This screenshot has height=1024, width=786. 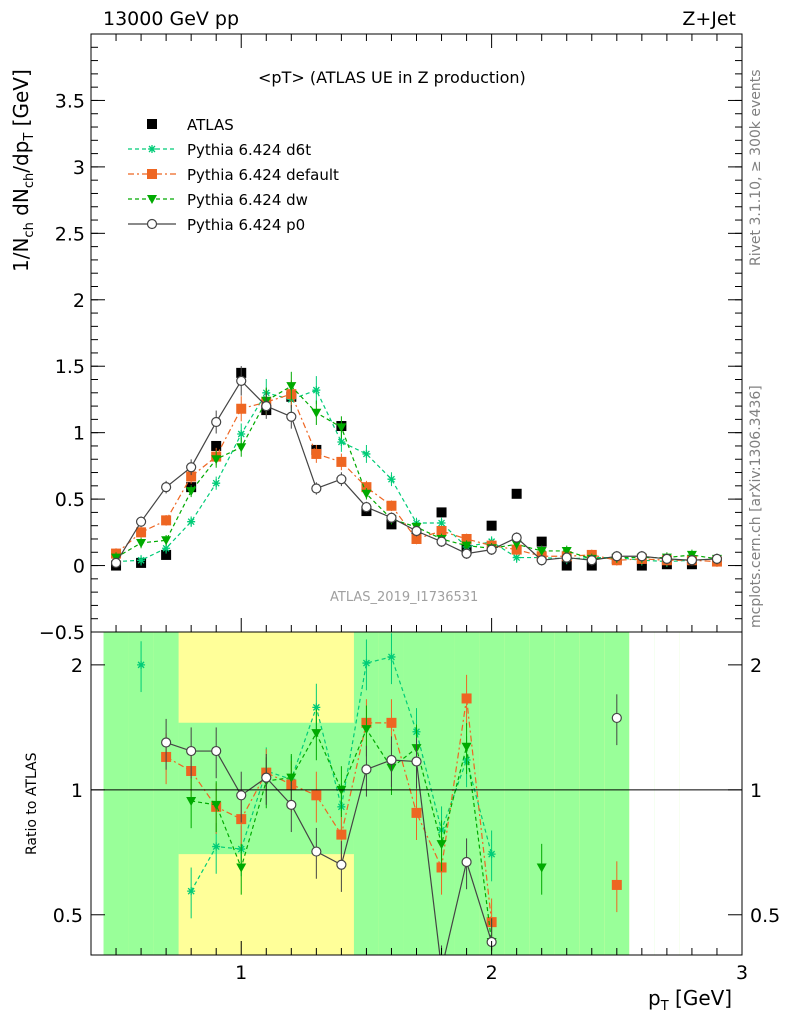 What do you see at coordinates (241, 973) in the screenshot?
I see `x-tick-label: 1` at bounding box center [241, 973].